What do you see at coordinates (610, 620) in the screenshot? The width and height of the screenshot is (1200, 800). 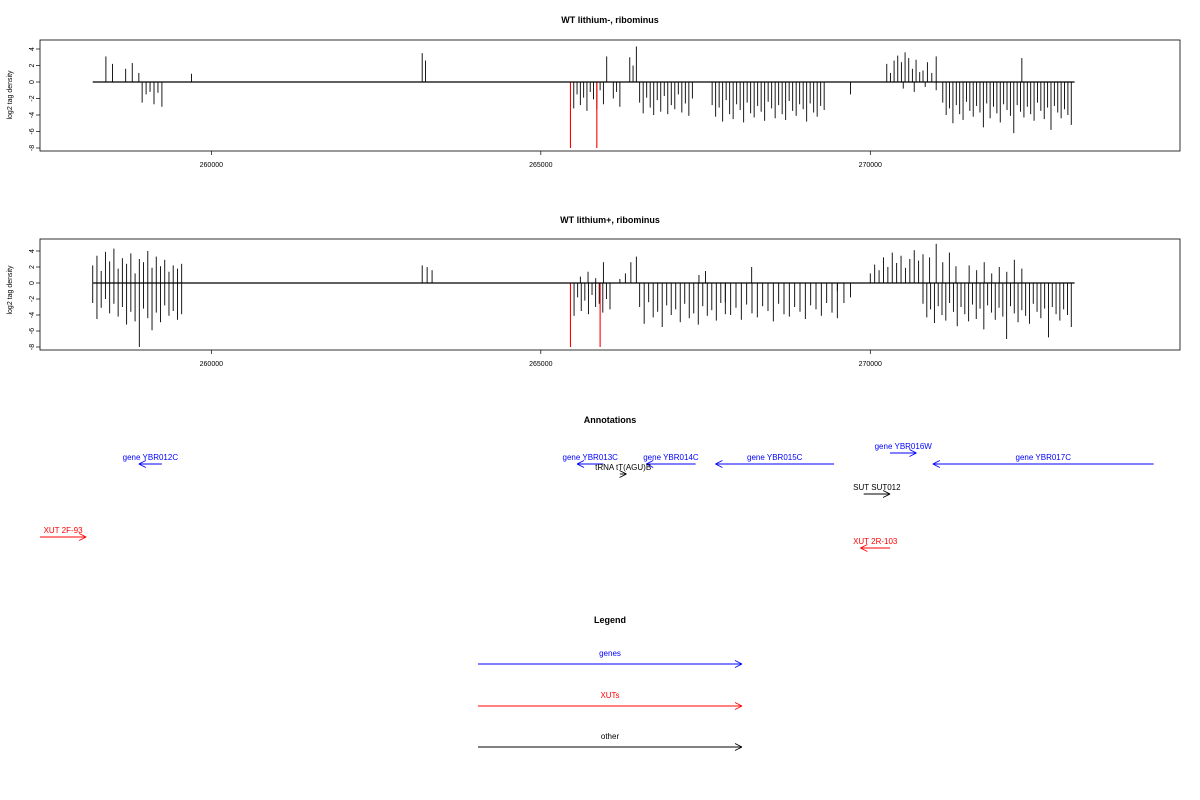 I see `legend-title: Legend` at bounding box center [610, 620].